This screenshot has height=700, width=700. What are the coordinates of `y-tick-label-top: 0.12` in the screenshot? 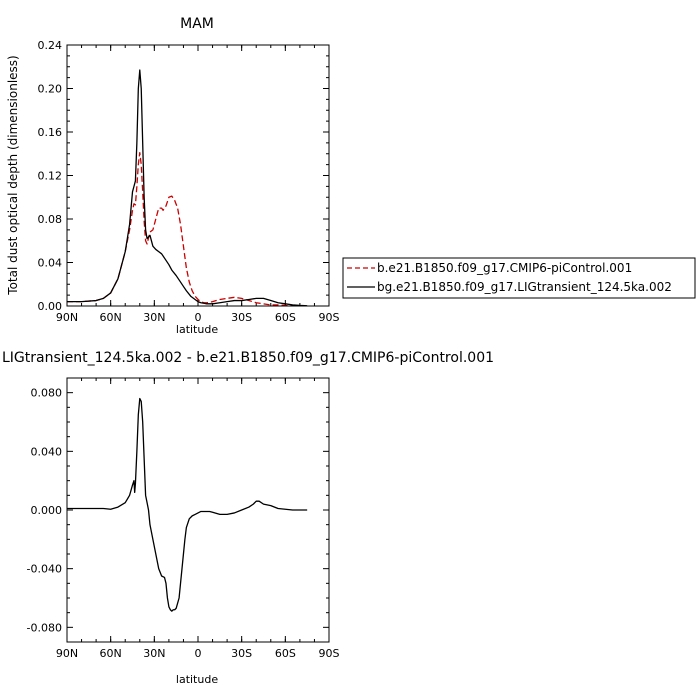 It's located at (50, 176).